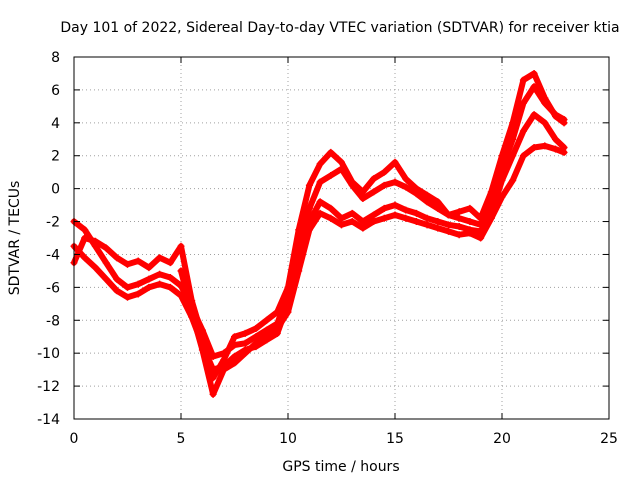  What do you see at coordinates (288, 439) in the screenshot?
I see `x-tick-label: 10` at bounding box center [288, 439].